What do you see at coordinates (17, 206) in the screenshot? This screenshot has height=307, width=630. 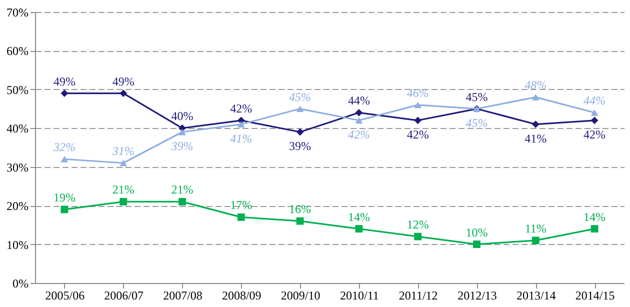 I see `y-tick-label: 20%` at bounding box center [17, 206].